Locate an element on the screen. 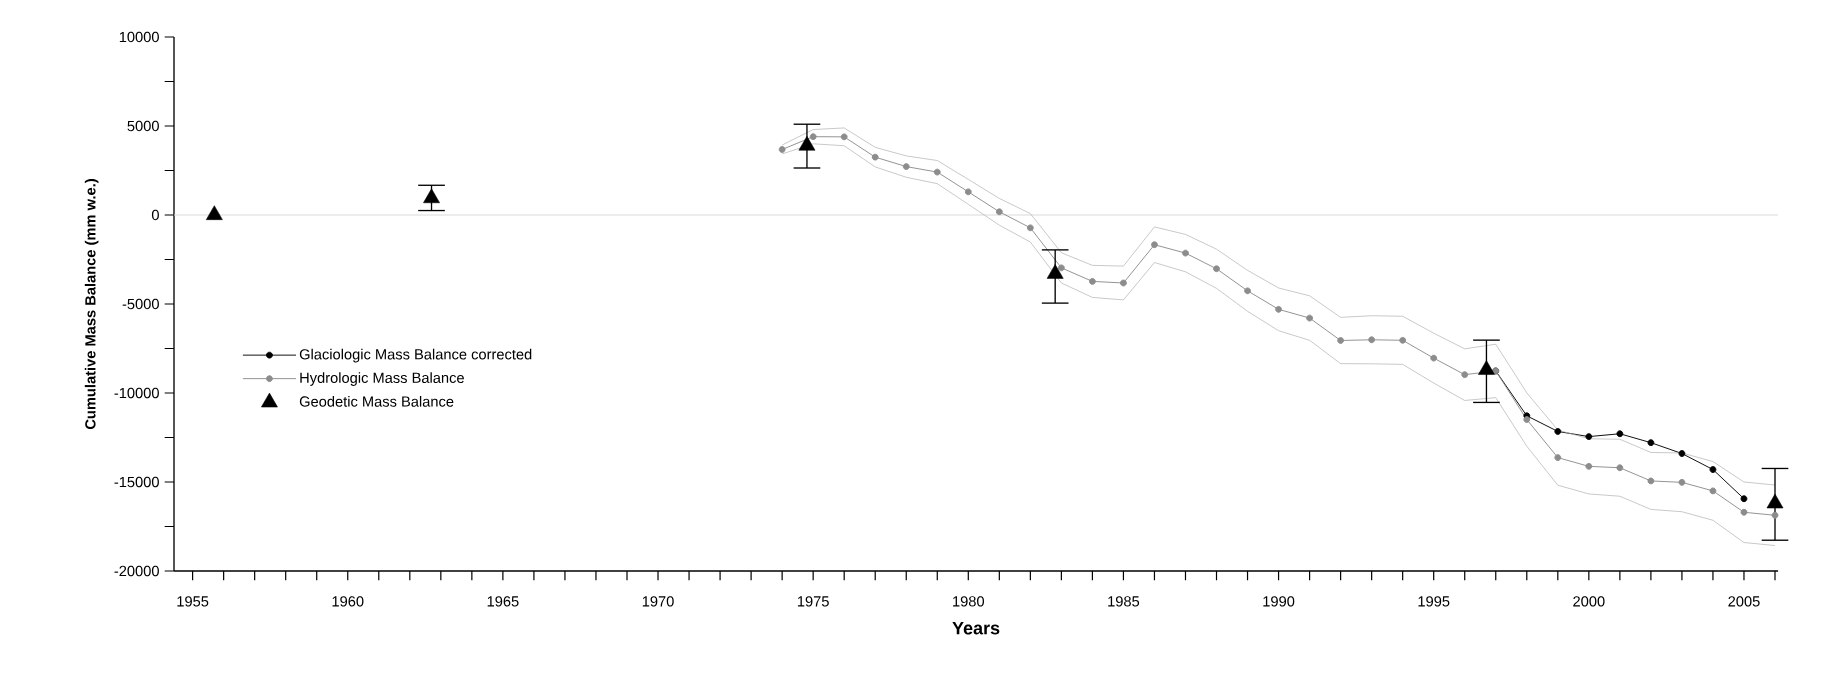  x-tick-label: 1965 is located at coordinates (503, 601).